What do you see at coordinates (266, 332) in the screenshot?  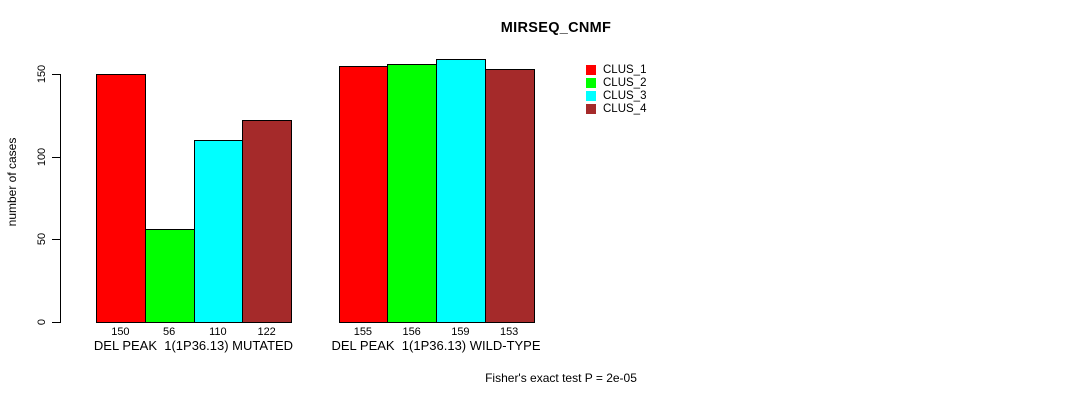 I see `bar-value-label: 122` at bounding box center [266, 332].